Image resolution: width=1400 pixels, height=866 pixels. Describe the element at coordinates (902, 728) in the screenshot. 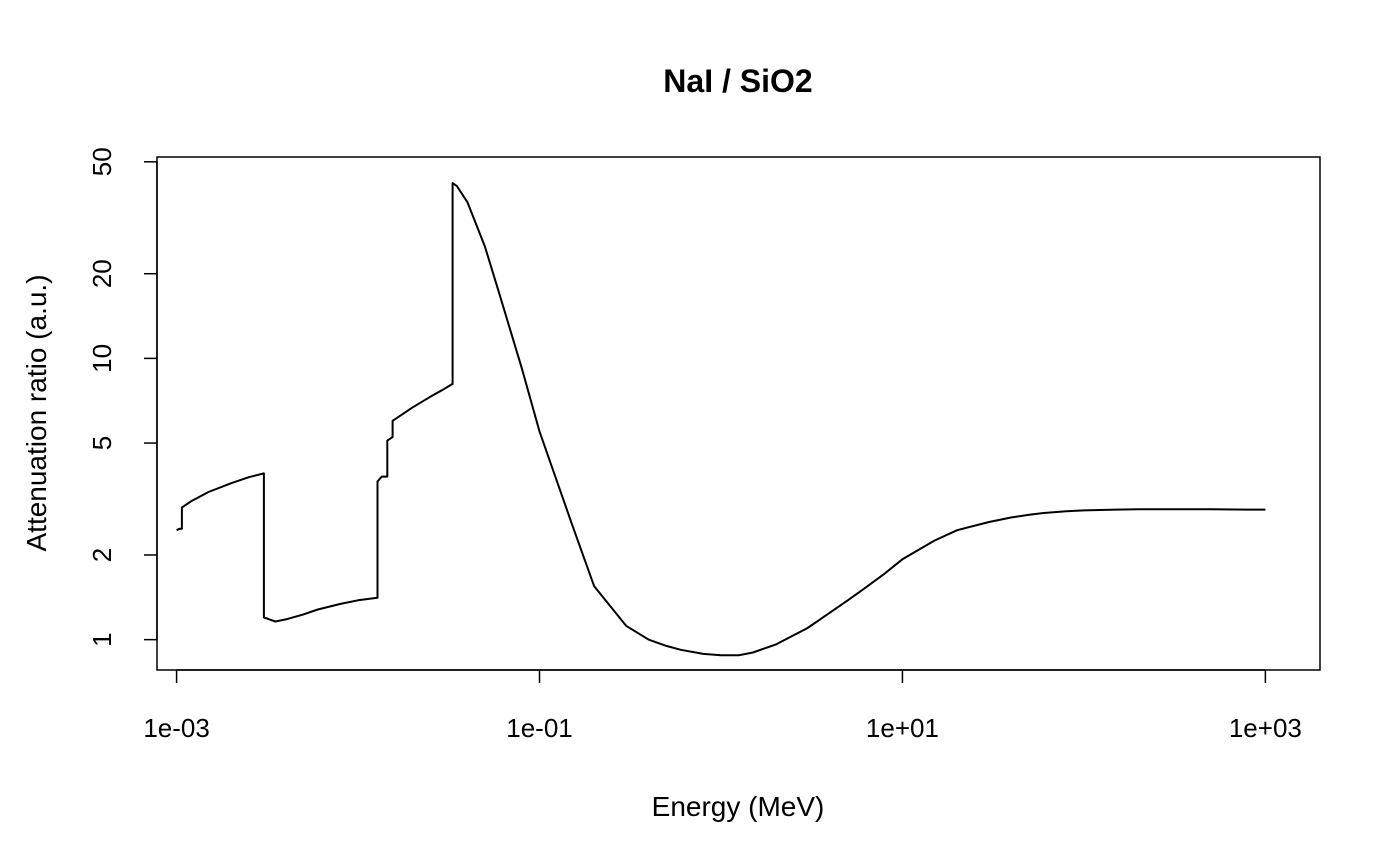

I see `x-tick-label: 1e+01` at that location.